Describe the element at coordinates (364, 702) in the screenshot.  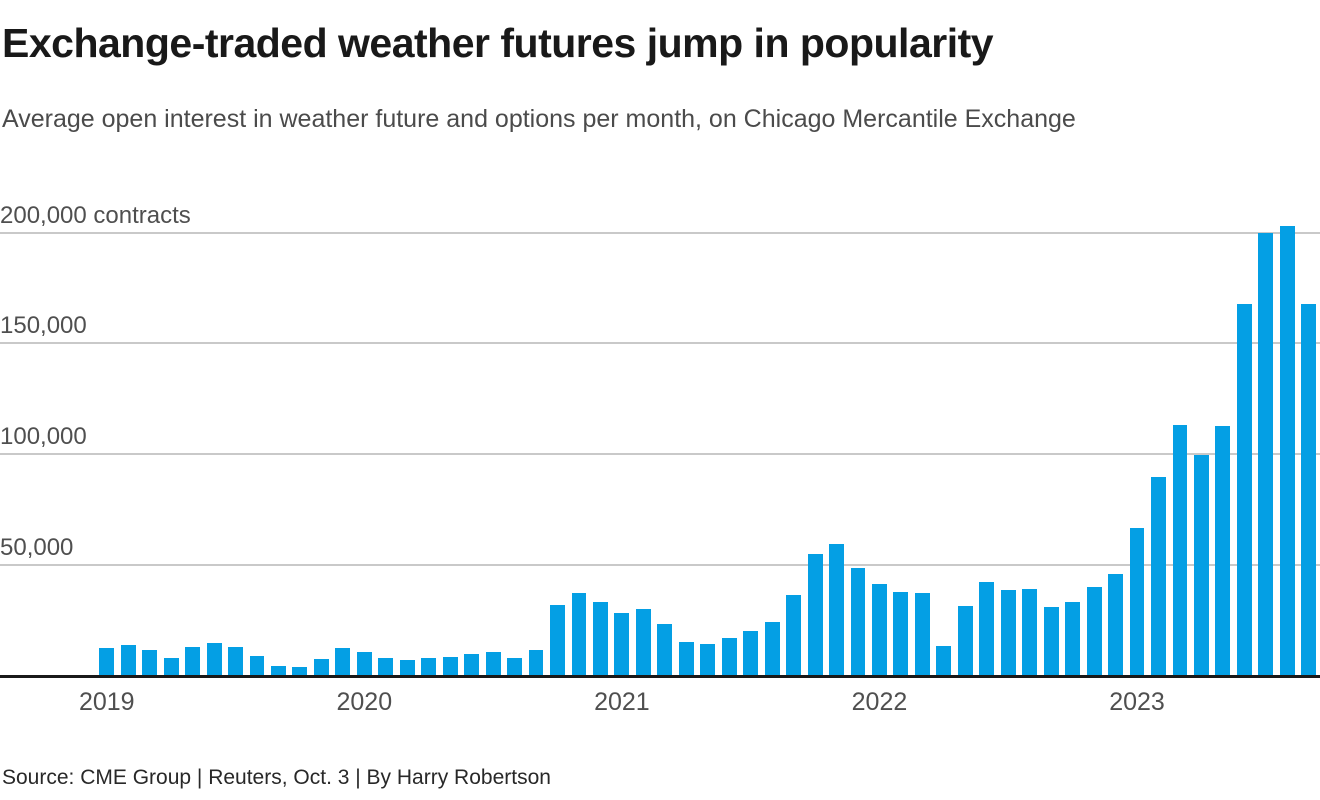
I see `x-year-label: 2020` at that location.